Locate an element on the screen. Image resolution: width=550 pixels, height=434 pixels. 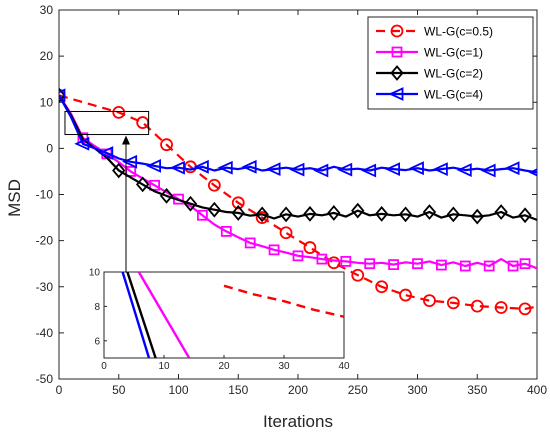
x-tick-label: 400 is located at coordinates (537, 390).